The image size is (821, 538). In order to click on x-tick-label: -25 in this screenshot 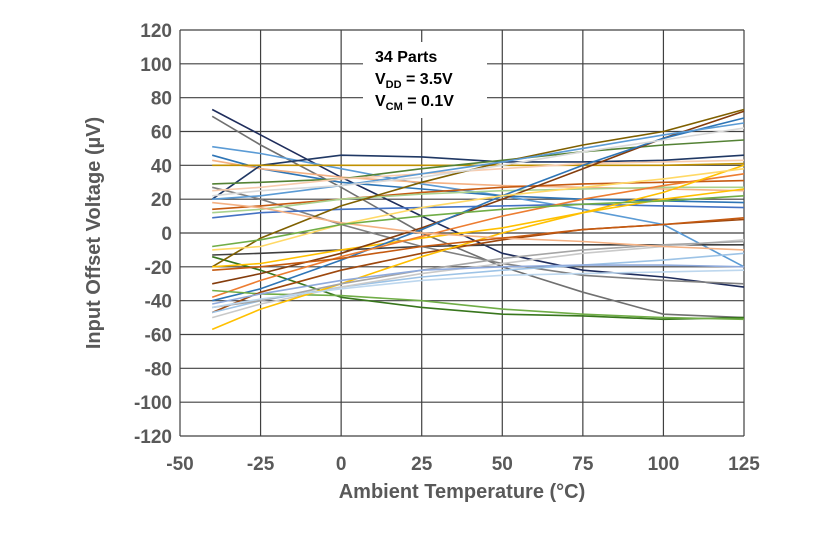, I will do `click(261, 464)`.